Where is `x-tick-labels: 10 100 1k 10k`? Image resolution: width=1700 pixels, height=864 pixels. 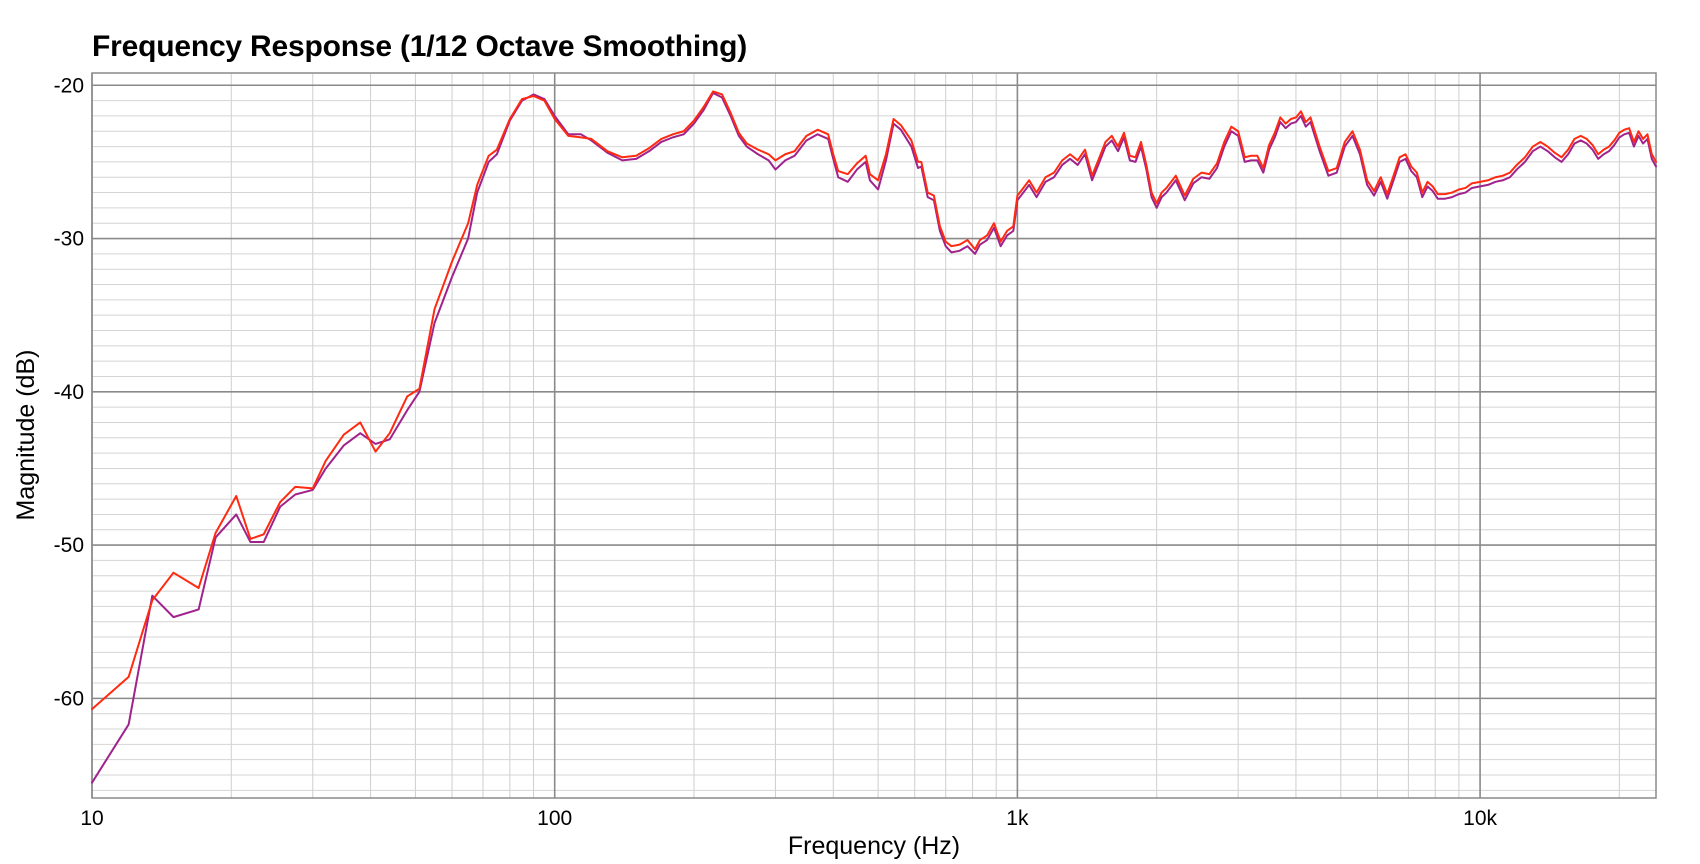 x-tick-labels: 10 100 1k 10k is located at coordinates (788, 818).